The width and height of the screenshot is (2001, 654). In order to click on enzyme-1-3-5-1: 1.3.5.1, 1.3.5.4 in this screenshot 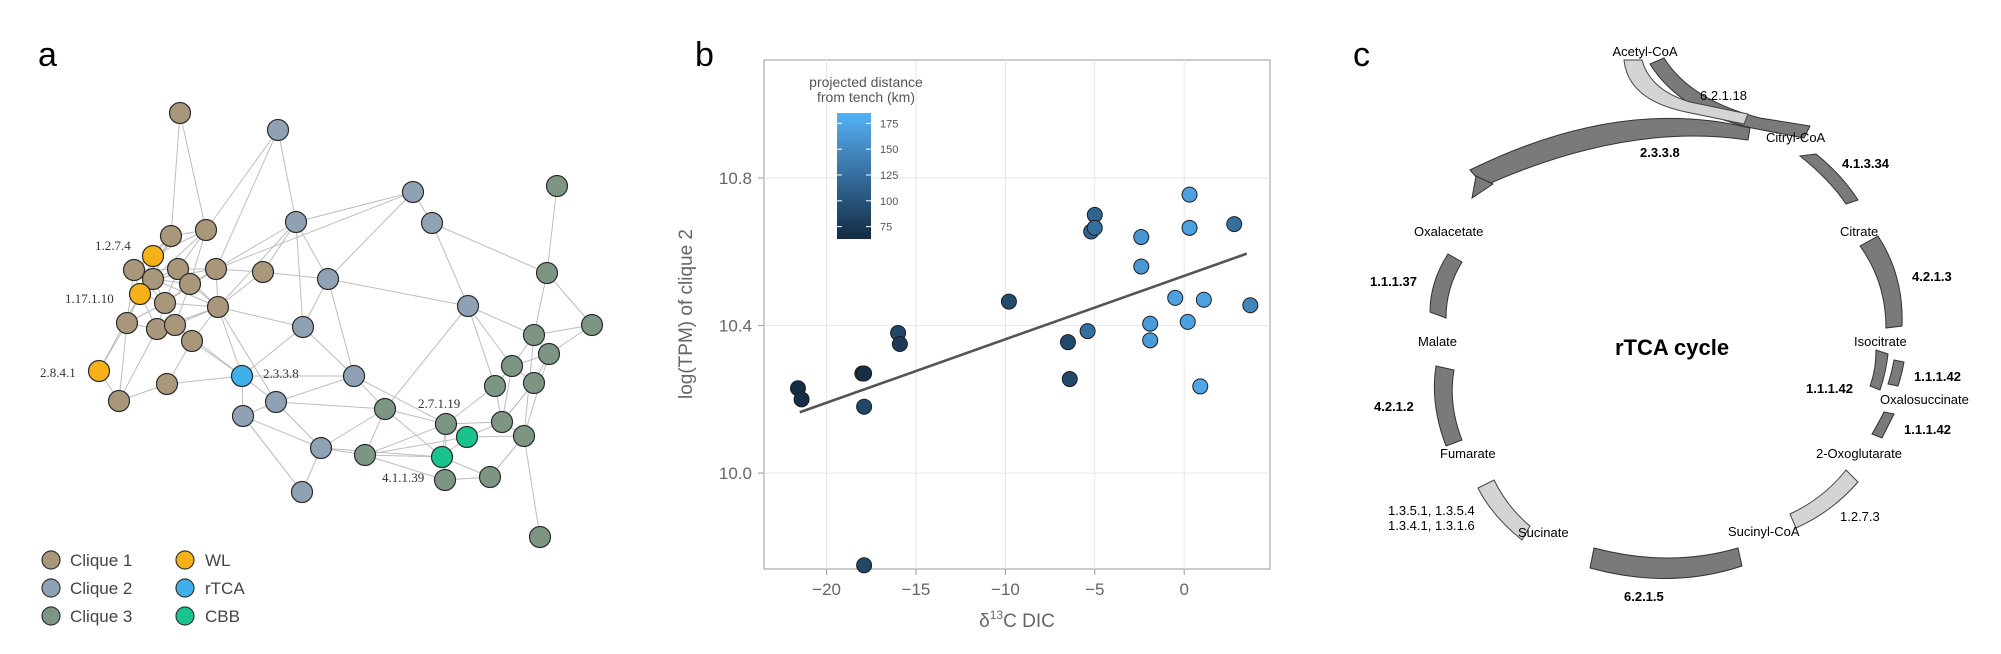, I will do `click(1431, 510)`.